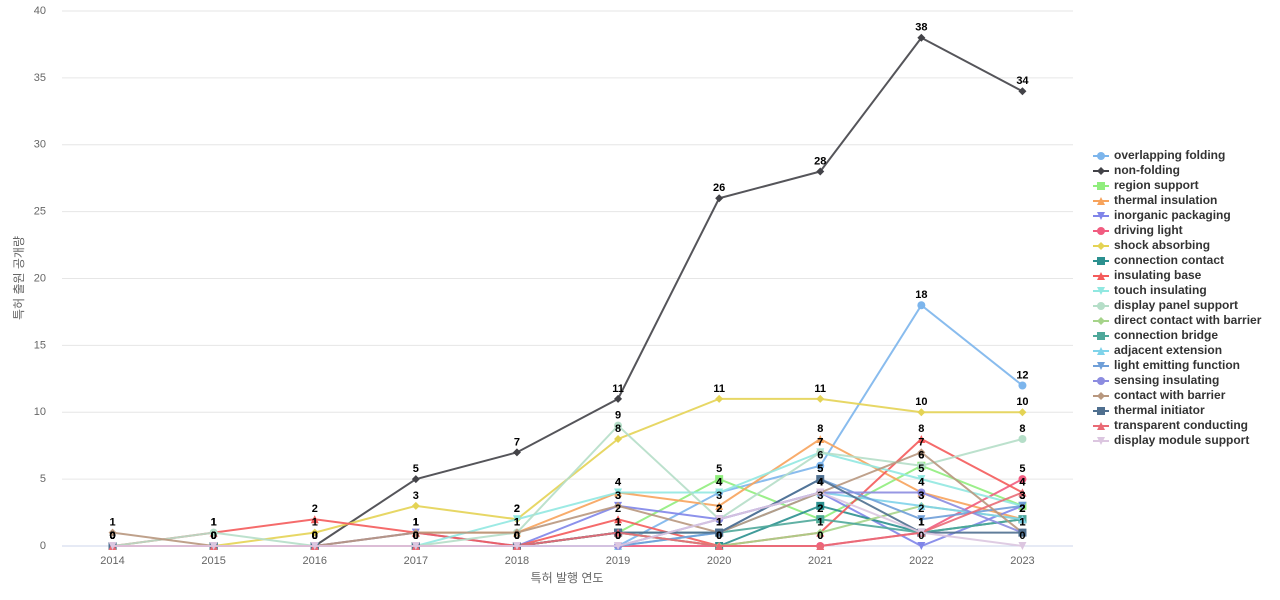  Describe the element at coordinates (618, 416) in the screenshot. I see `value-label: 9` at that location.